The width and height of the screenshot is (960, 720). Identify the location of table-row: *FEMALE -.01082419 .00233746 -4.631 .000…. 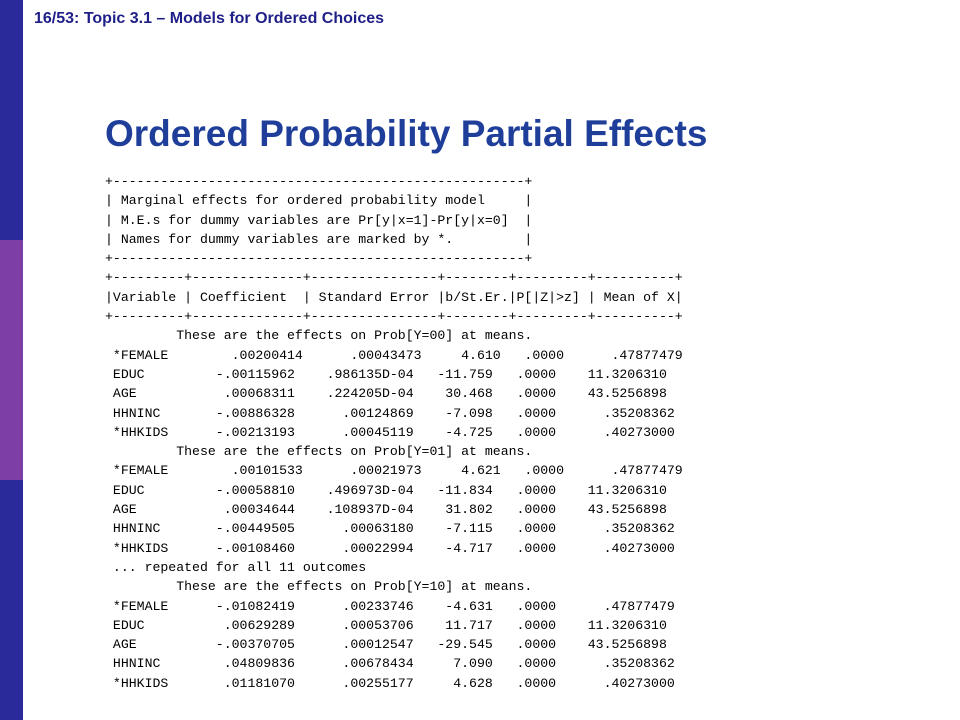
(390, 606).